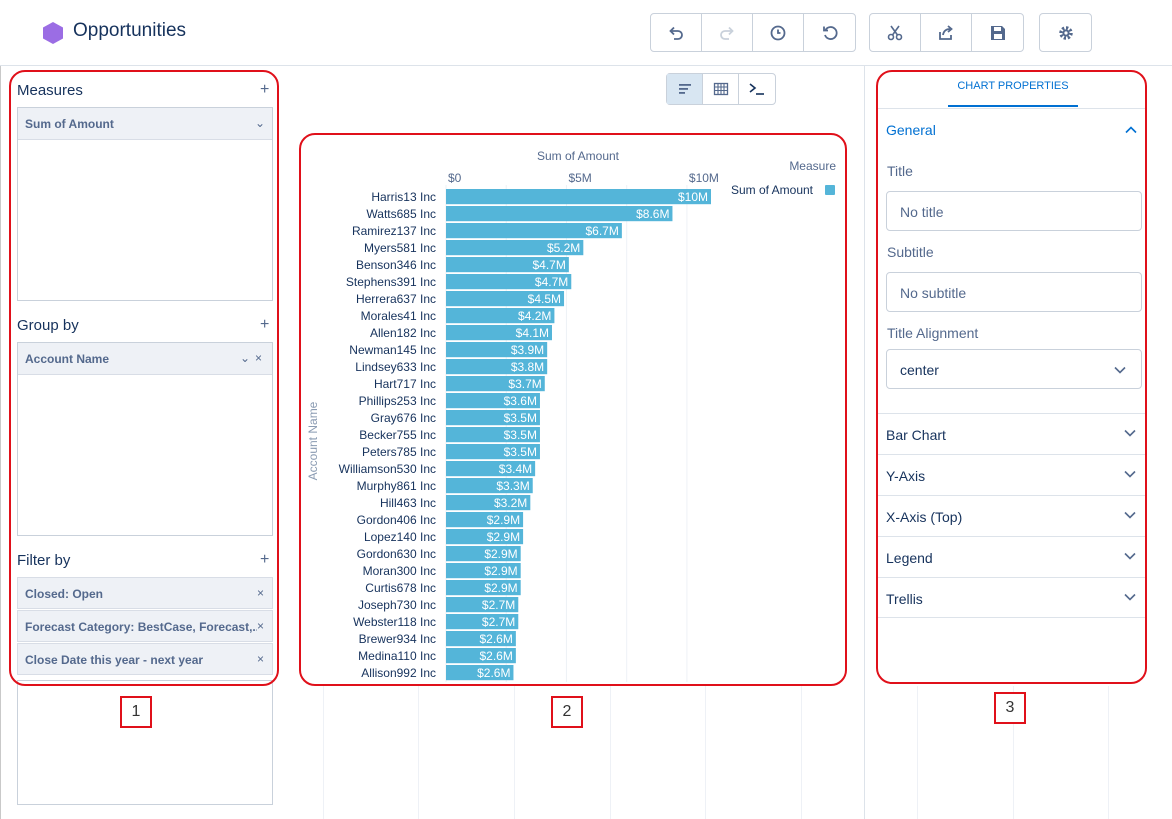  I want to click on filter-pill: Closed: Open ×, so click(145, 593).